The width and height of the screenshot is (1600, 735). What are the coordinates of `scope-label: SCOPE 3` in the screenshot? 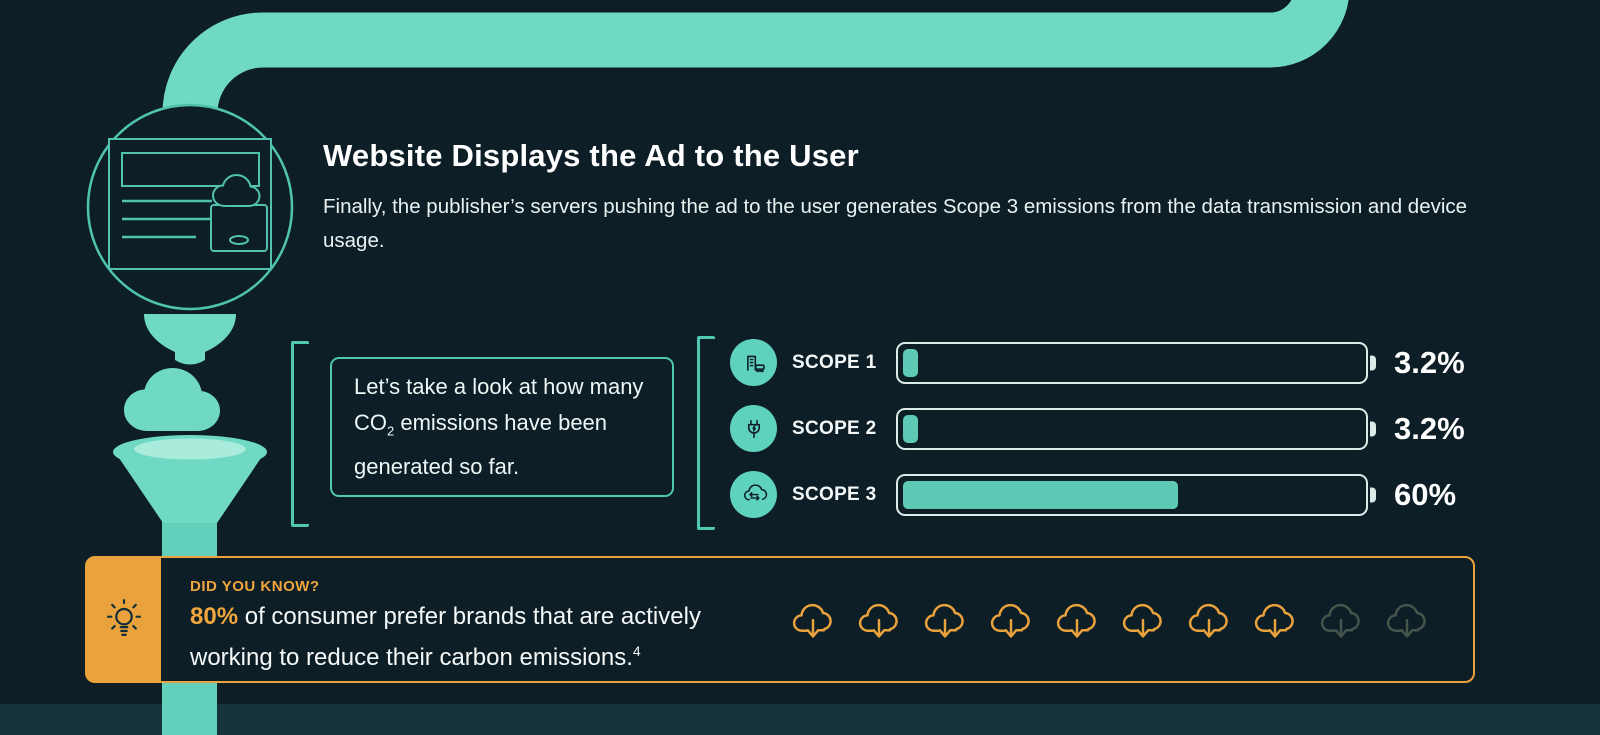 It's located at (834, 494).